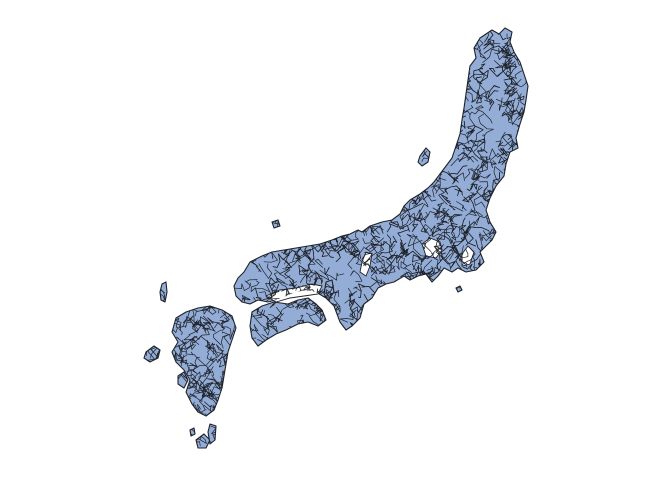 The image size is (672, 480). What do you see at coordinates (192, 432) in the screenshot?
I see `koshiki-island` at bounding box center [192, 432].